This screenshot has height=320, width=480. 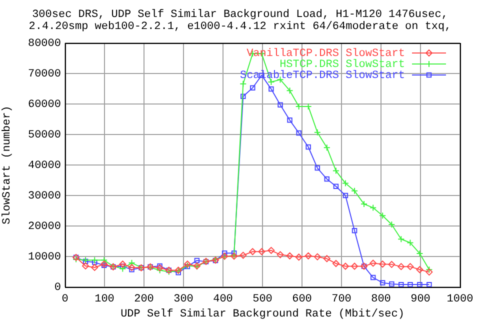 I want to click on y-tick-label: 20000, so click(x=44, y=226).